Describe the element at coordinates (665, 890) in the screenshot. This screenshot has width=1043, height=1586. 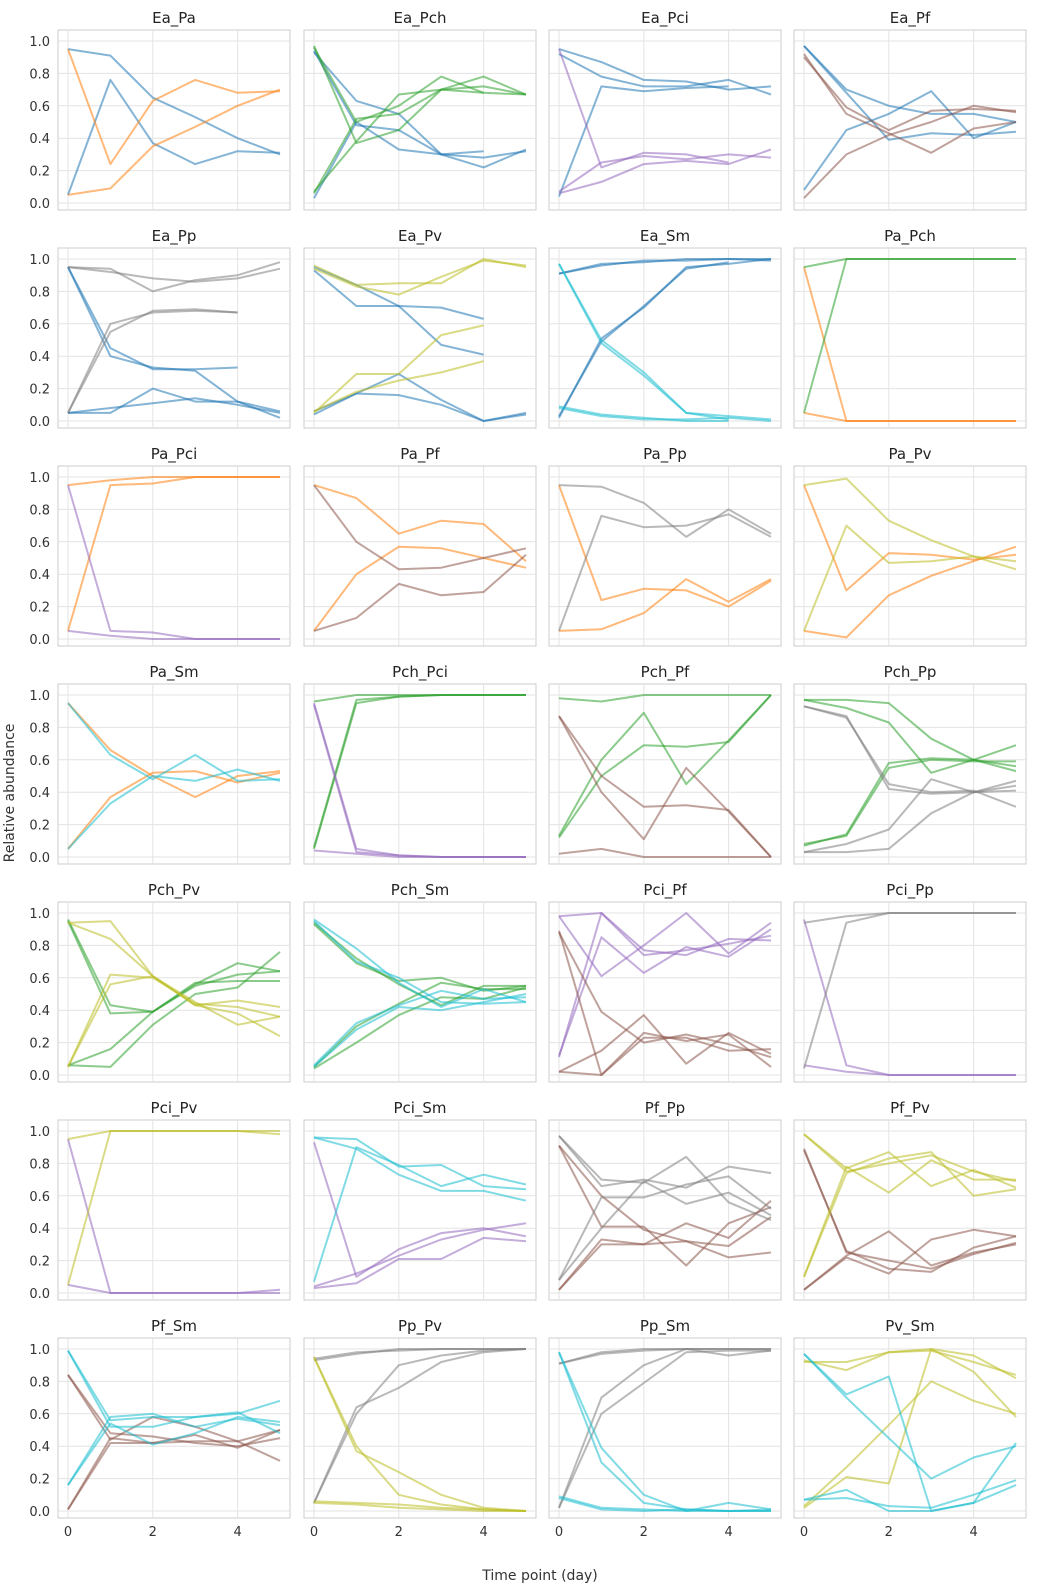
I see `panel-title: Pci_Pf` at that location.